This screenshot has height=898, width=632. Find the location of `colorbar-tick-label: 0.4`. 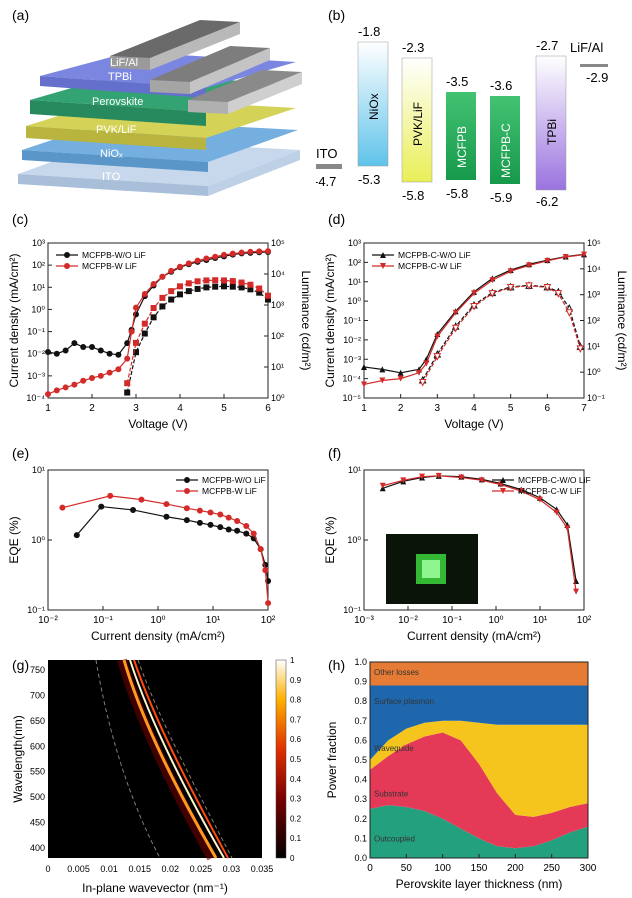

colorbar-tick-label: 0.4 is located at coordinates (296, 779).